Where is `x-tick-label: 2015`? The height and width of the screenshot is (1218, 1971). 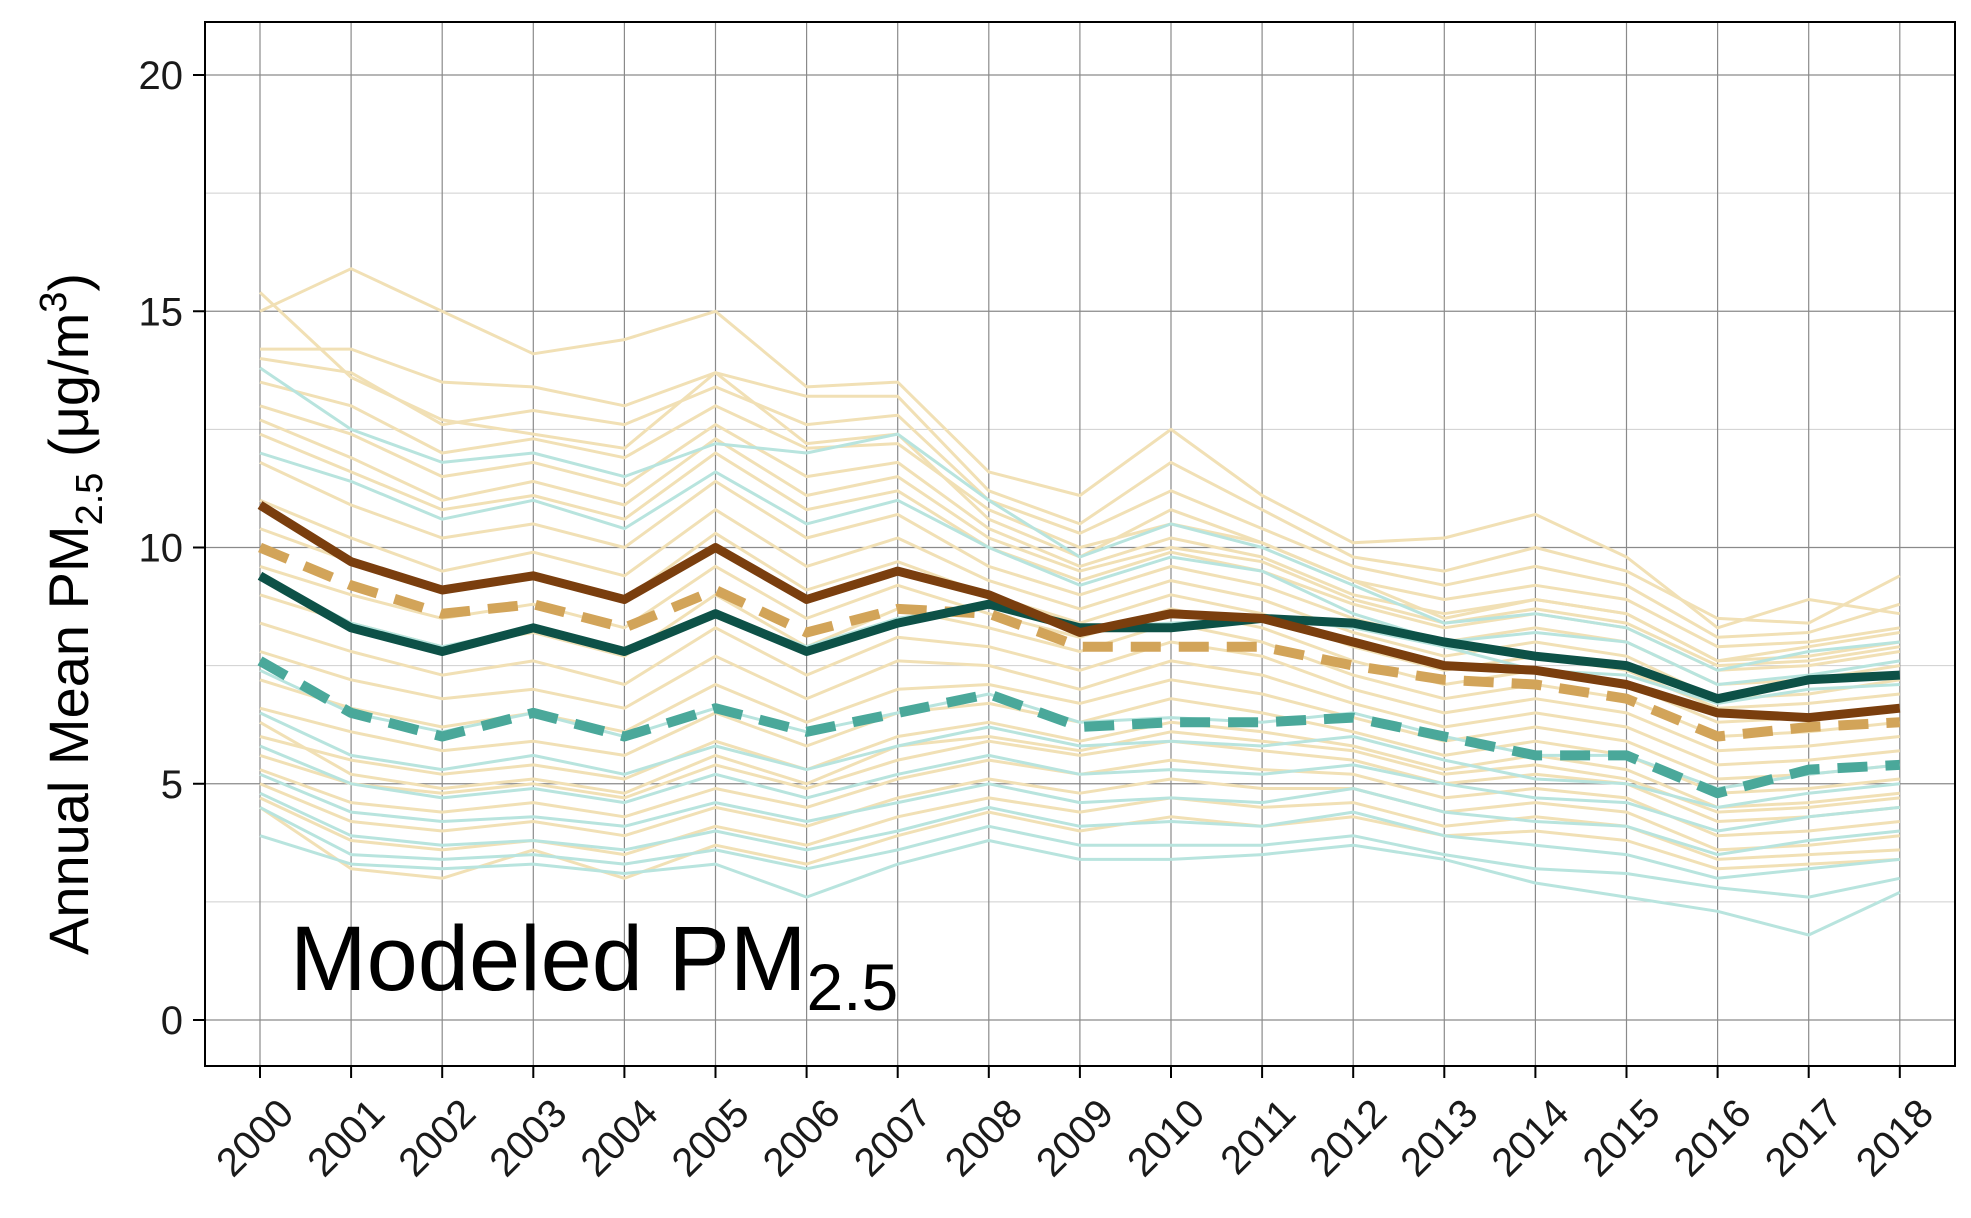 x-tick-label: 2015 is located at coordinates (1622, 1138).